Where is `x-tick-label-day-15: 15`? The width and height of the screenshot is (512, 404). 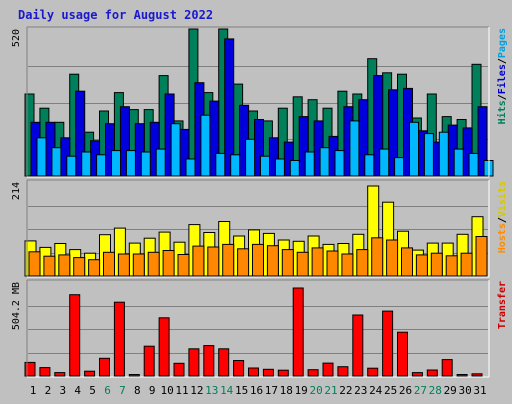 x-tick-label-day-15: 15 is located at coordinates (241, 390).